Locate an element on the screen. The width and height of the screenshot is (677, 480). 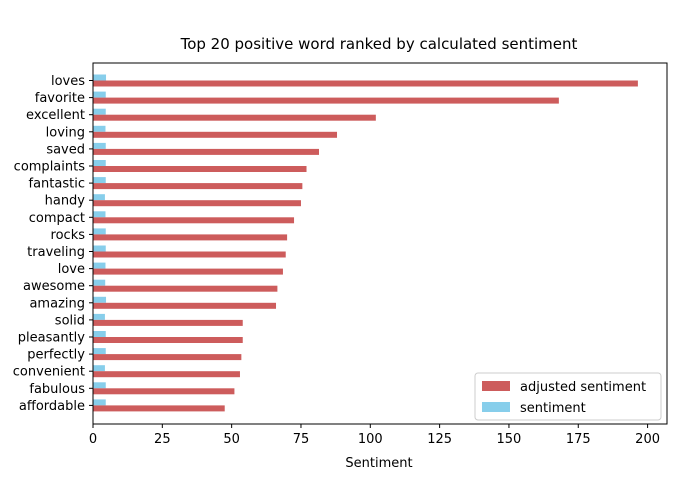
x-tick-label: 100 is located at coordinates (370, 439).